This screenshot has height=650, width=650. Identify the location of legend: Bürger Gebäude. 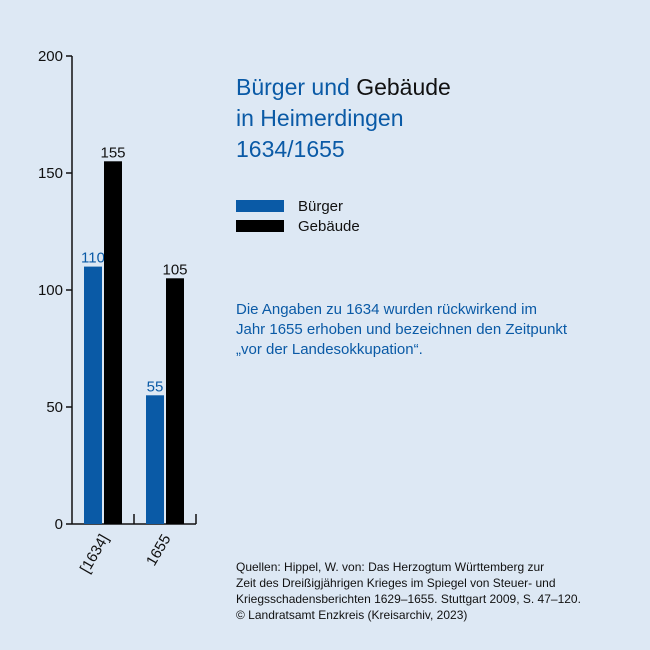
(298, 216).